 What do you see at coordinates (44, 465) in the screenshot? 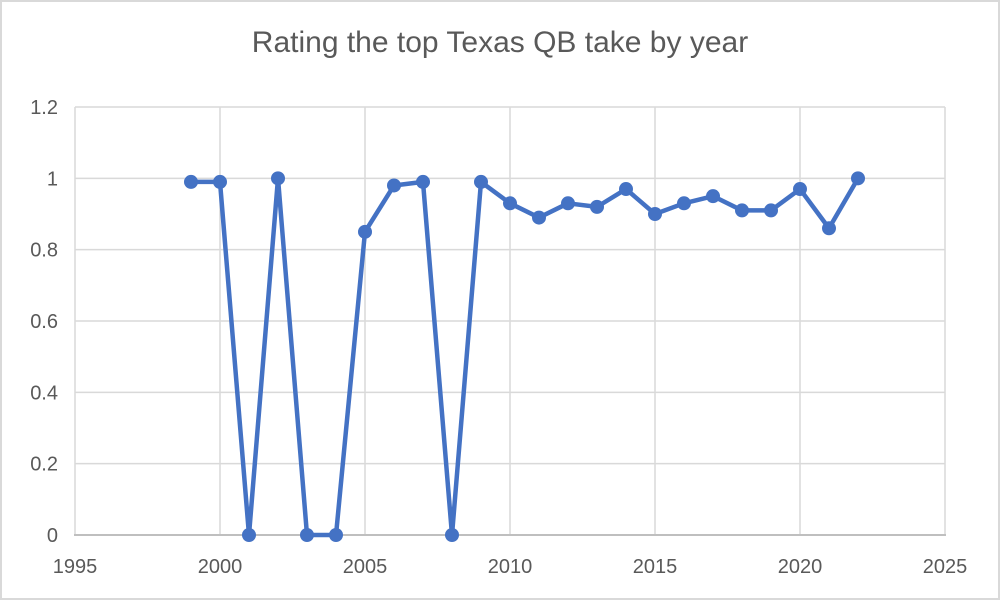
I see `y-axis-tick-label: 0.2` at bounding box center [44, 465].